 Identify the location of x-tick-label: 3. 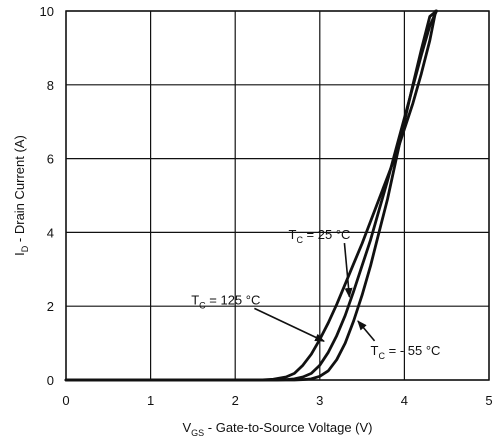
(319, 400).